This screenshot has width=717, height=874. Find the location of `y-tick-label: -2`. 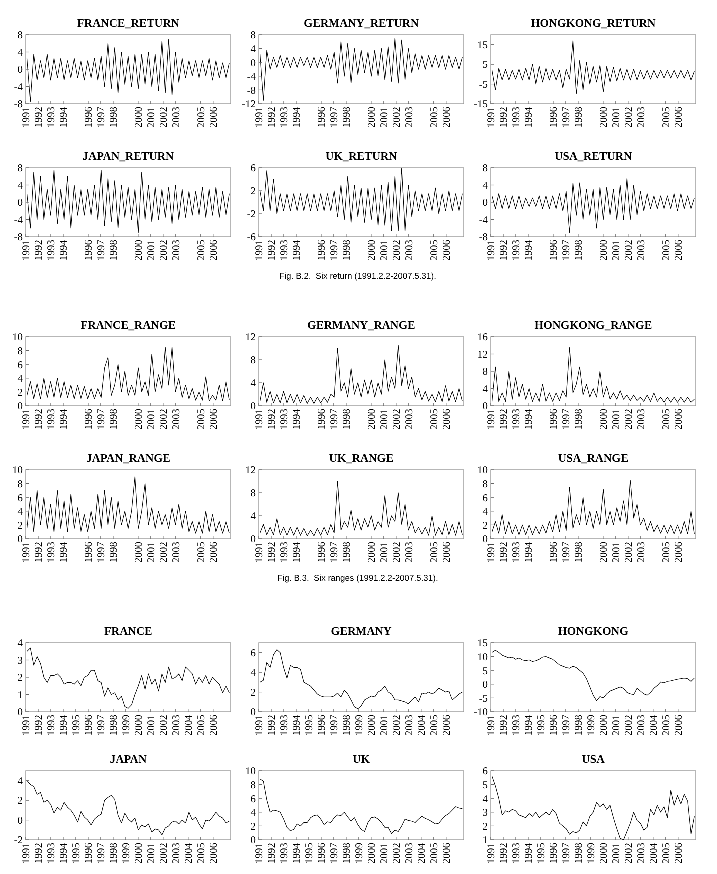

y-tick-label: -2 is located at coordinates (251, 215).